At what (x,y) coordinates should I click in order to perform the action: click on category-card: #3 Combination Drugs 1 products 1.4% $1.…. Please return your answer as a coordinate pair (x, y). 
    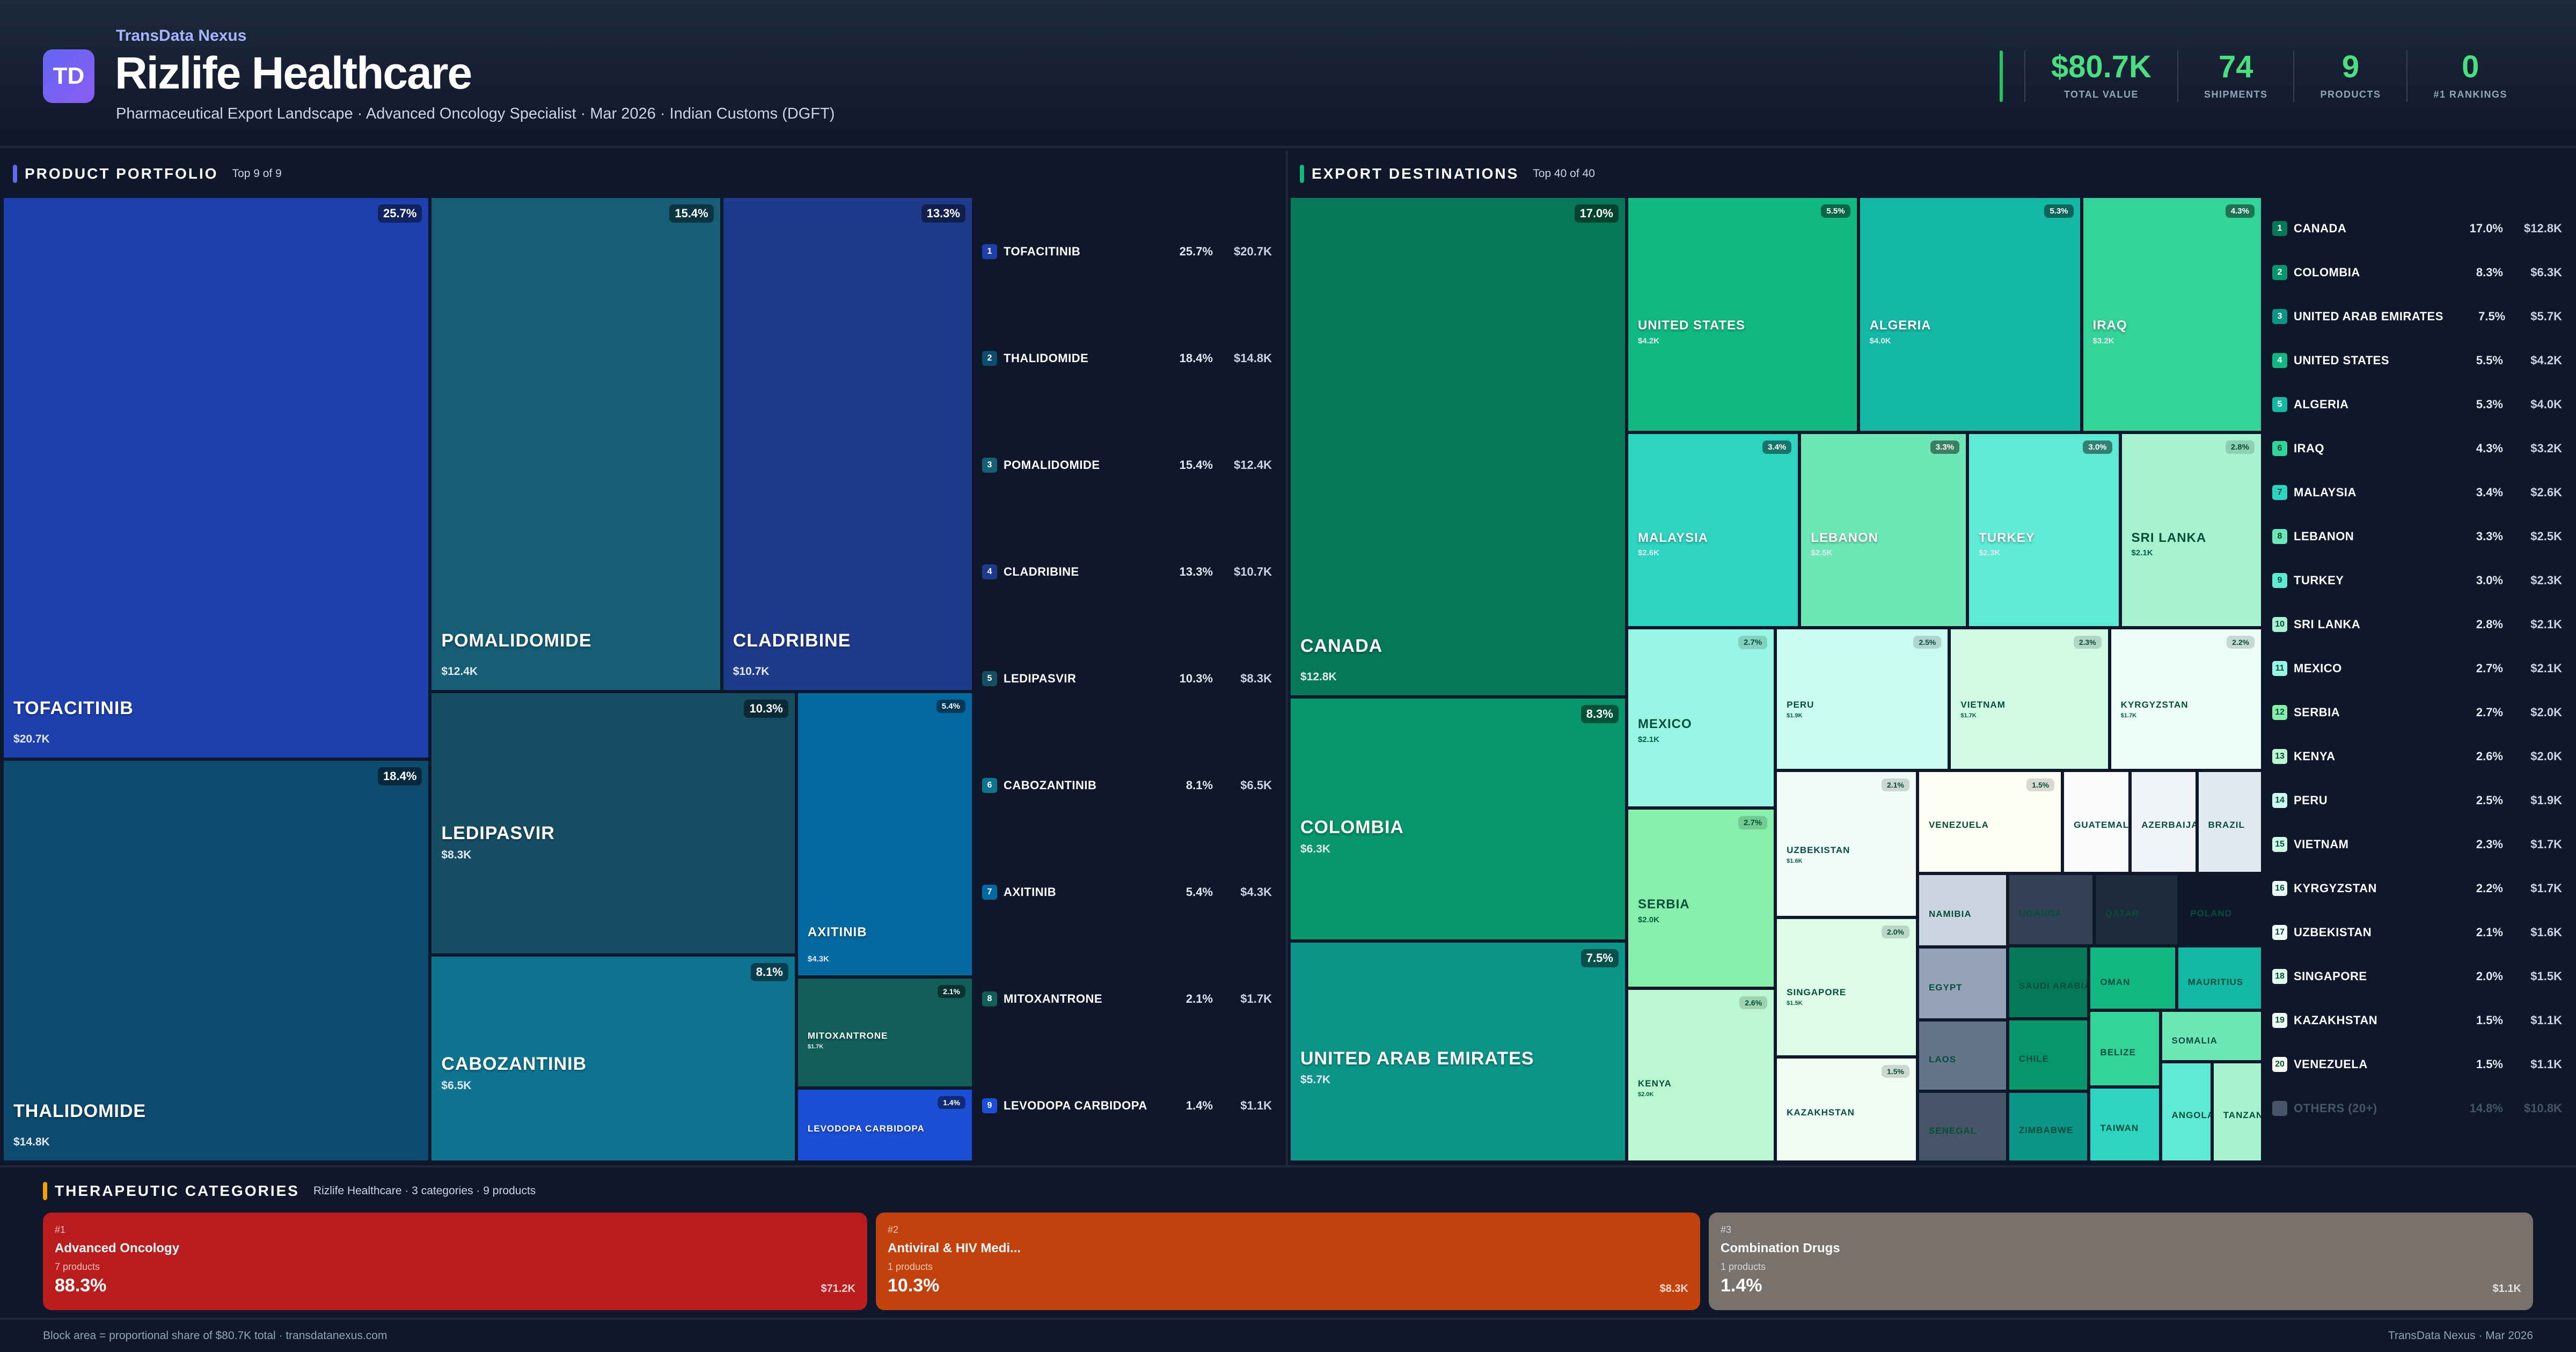
    Looking at the image, I should click on (2121, 1261).